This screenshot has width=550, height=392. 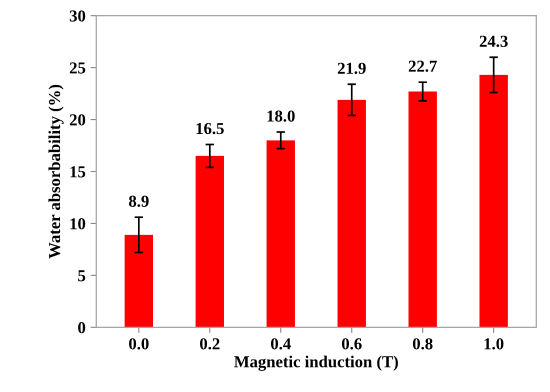 What do you see at coordinates (78, 16) in the screenshot?
I see `y-tick-label: 30` at bounding box center [78, 16].